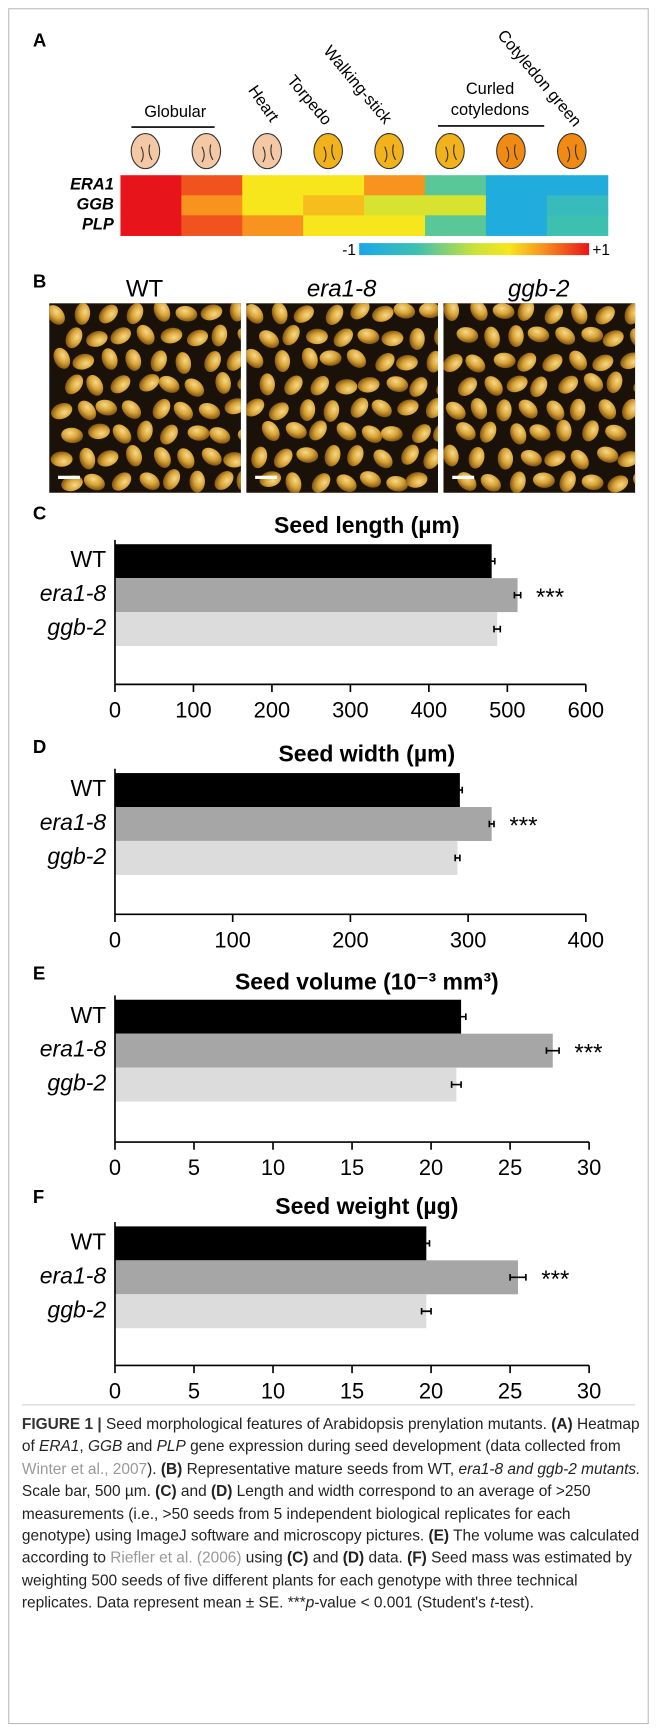 This screenshot has height=1729, width=657. Describe the element at coordinates (96, 205) in the screenshot. I see `row-label: GGB` at that location.